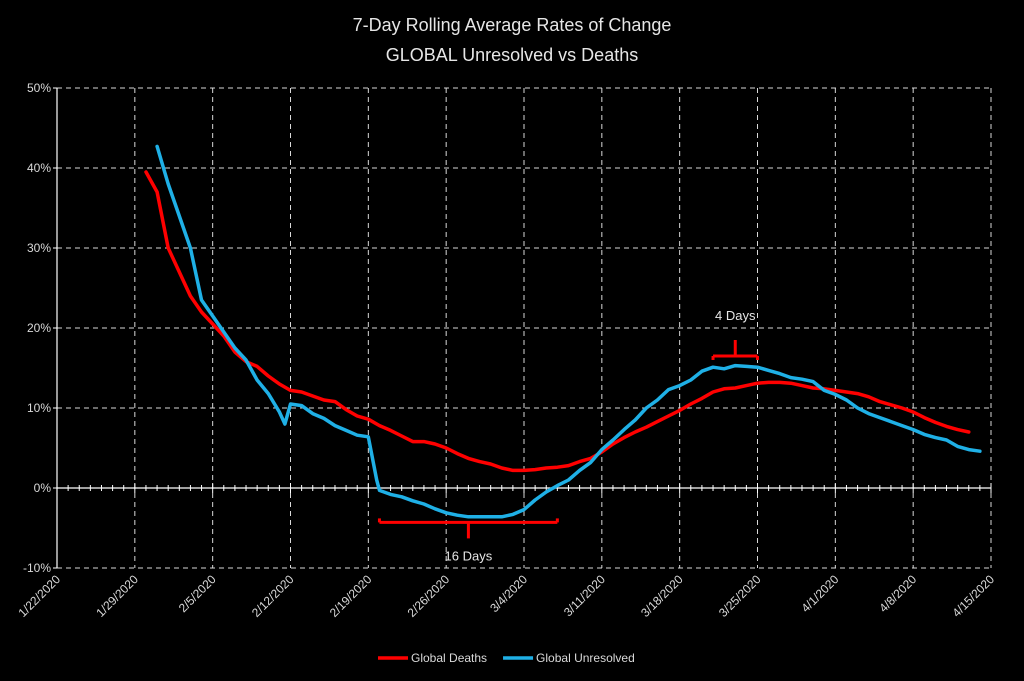 Image resolution: width=1024 pixels, height=681 pixels. What do you see at coordinates (506, 658) in the screenshot?
I see `legend: Global Deaths Global Unresolved` at bounding box center [506, 658].